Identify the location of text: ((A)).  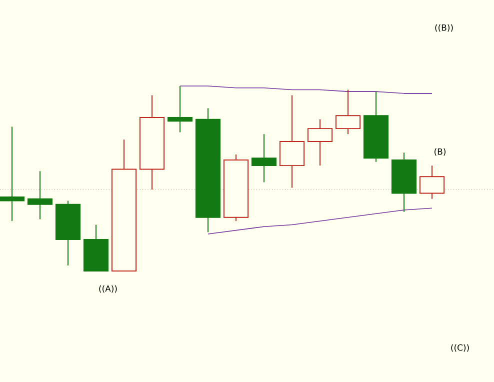
(108, 289).